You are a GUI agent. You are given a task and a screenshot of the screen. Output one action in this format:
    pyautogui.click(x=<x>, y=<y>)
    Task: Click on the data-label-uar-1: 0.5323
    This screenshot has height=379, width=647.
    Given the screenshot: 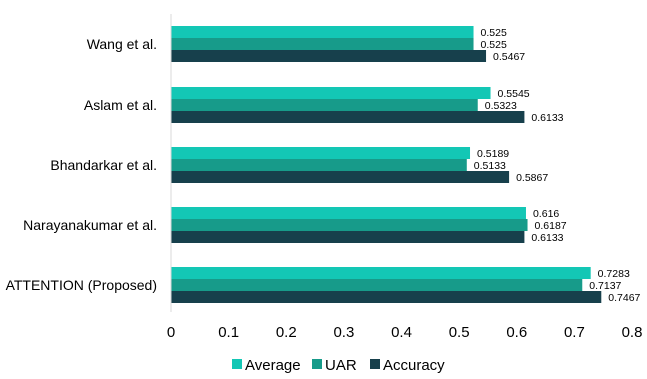 What is the action you would take?
    pyautogui.click(x=501, y=106)
    